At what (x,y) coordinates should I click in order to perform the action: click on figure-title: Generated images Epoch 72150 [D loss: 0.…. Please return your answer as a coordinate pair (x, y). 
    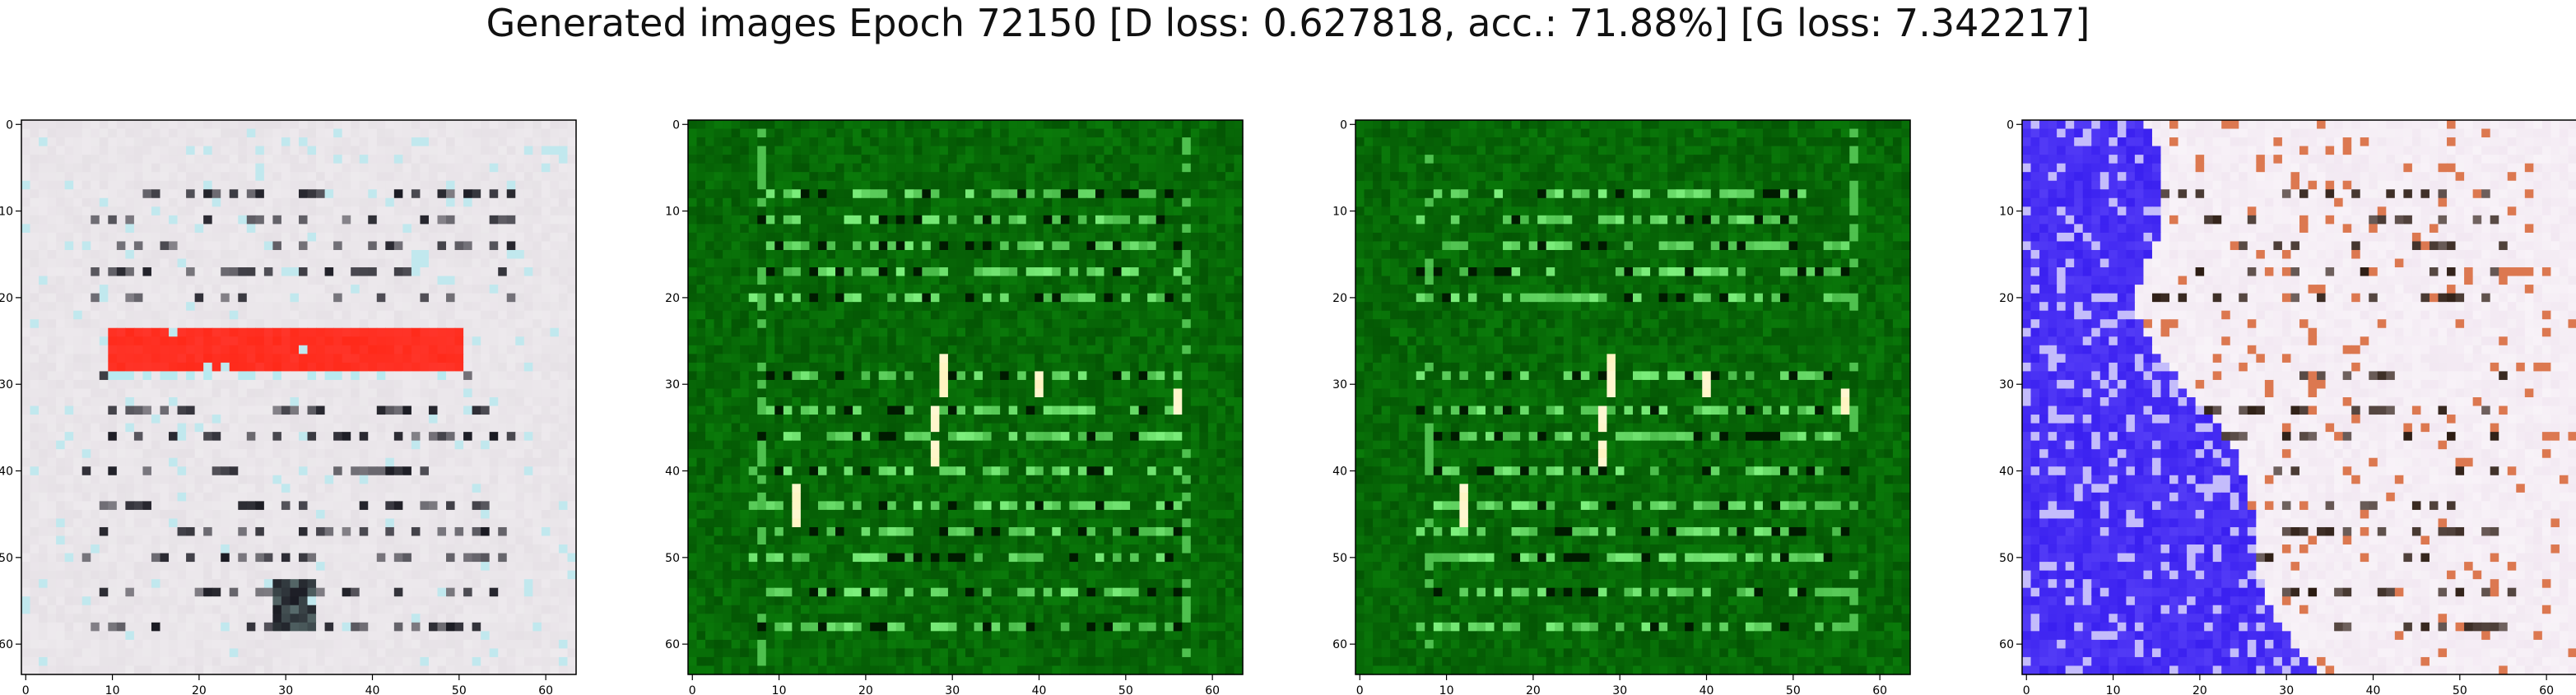
    Looking at the image, I should click on (1288, 23).